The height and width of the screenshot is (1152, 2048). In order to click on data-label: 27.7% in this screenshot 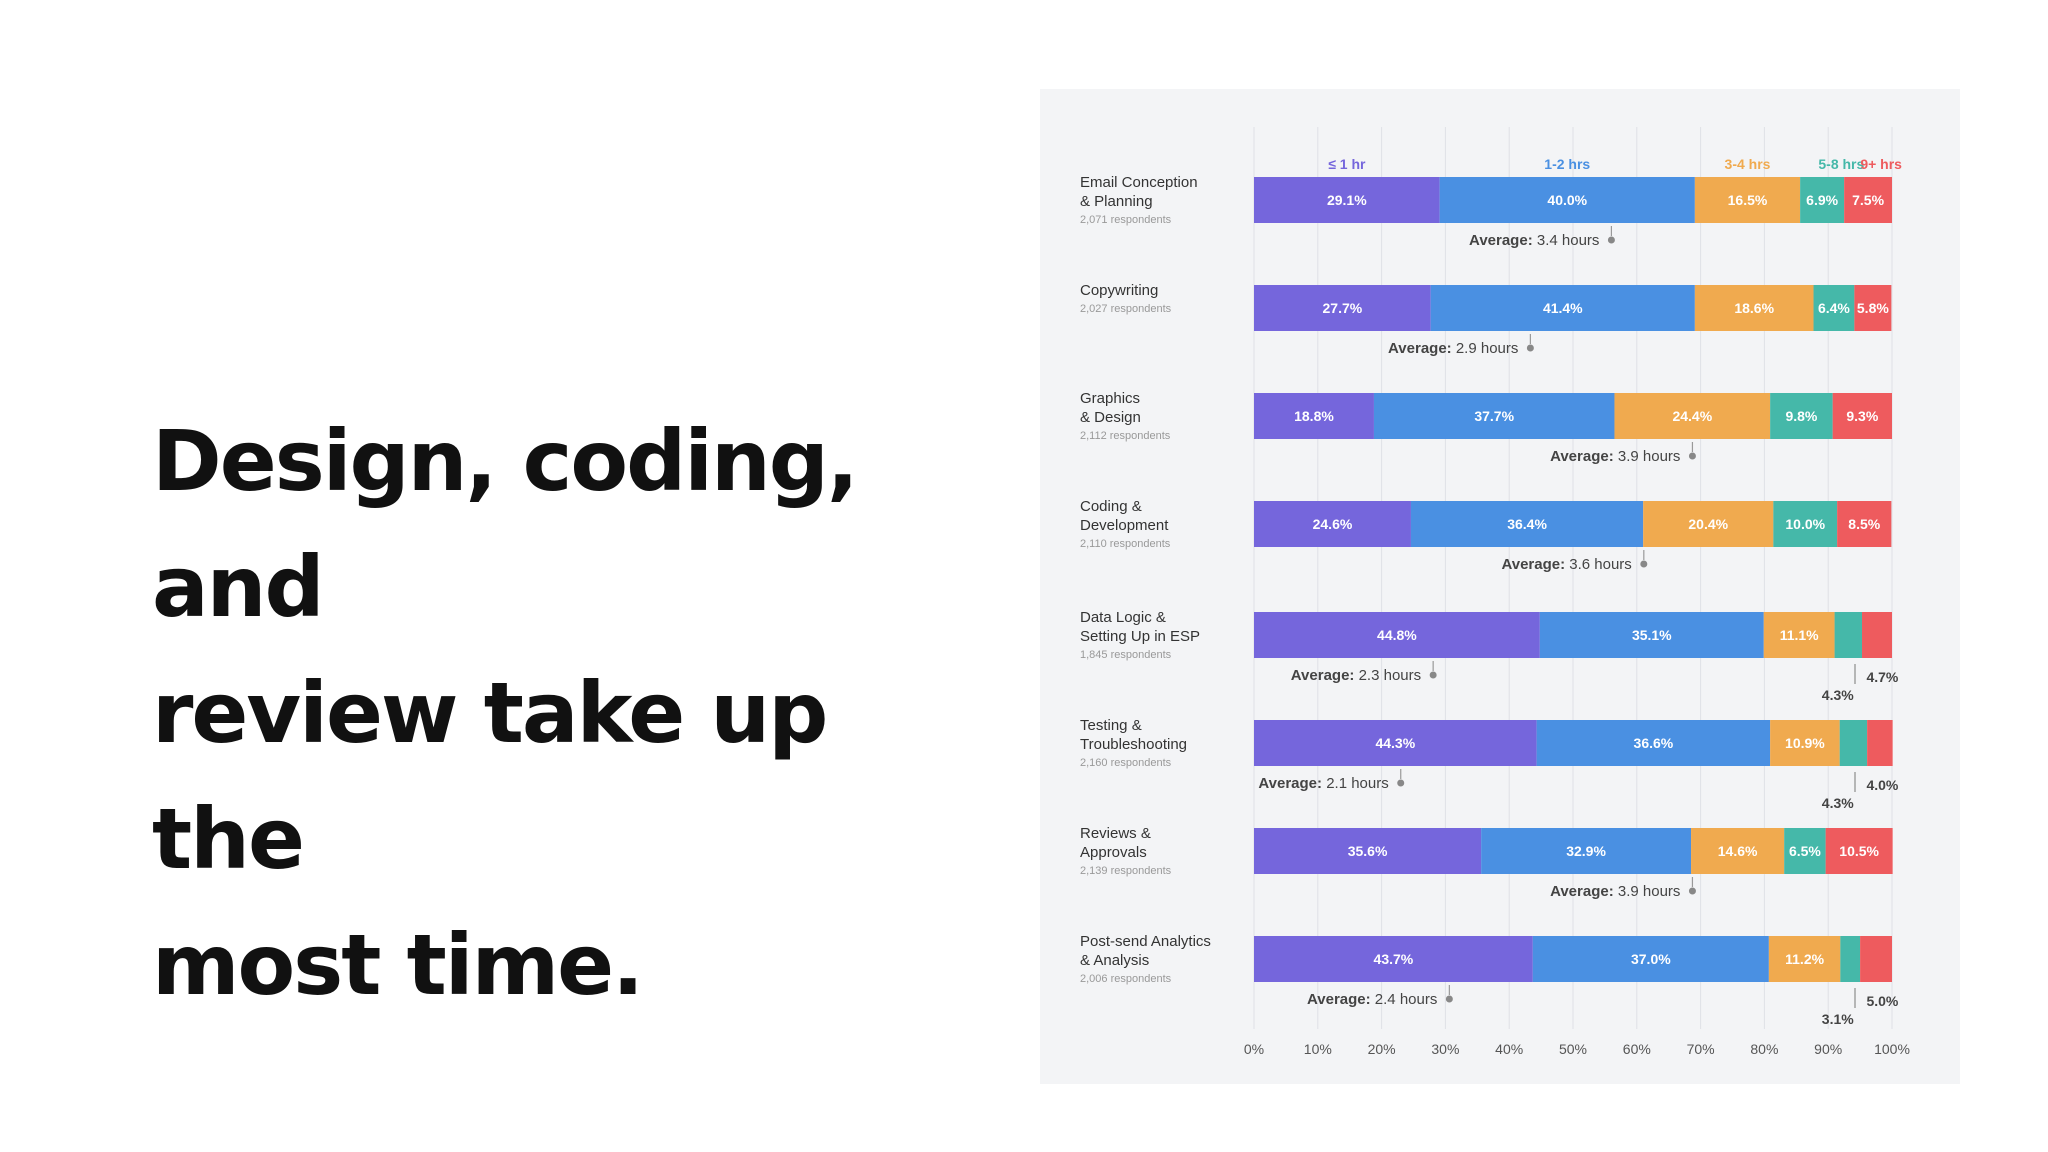, I will do `click(1343, 308)`.